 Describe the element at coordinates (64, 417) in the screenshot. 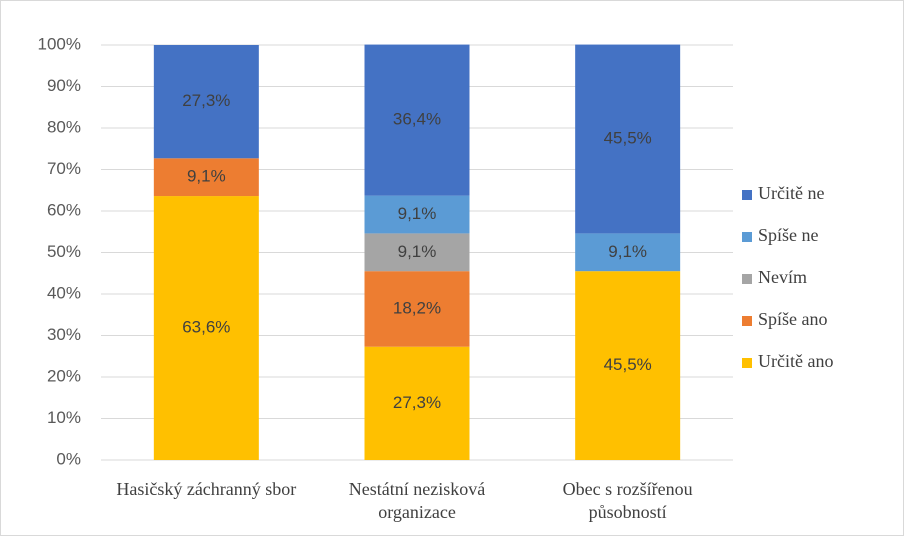

I see `y-tick-label: 10%` at that location.